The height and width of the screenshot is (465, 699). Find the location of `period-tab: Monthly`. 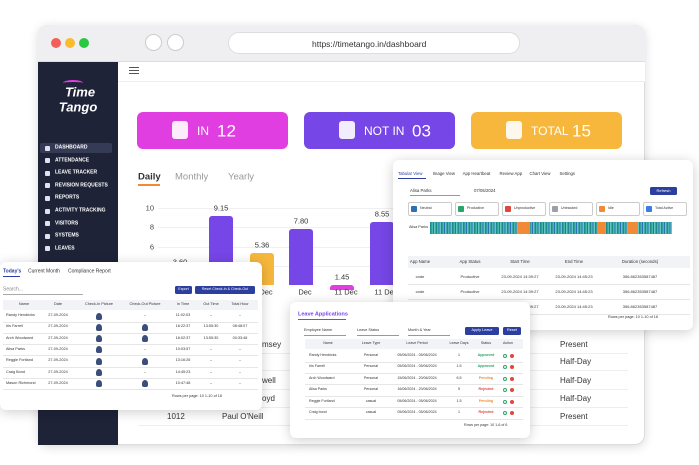

period-tab: Monthly is located at coordinates (192, 177).